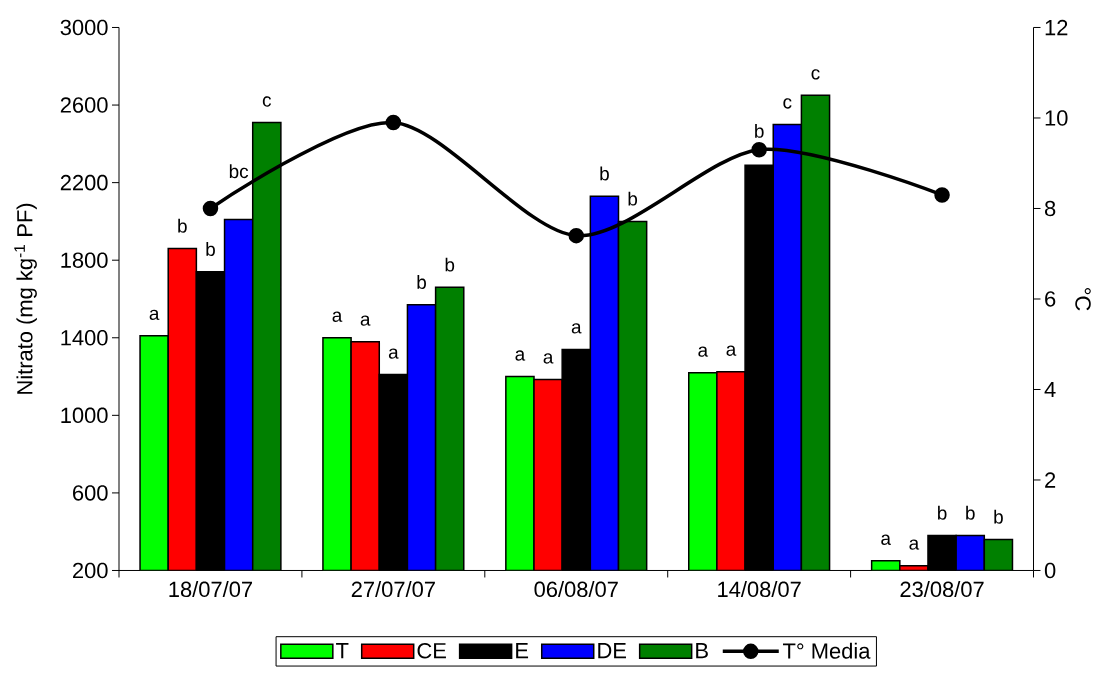  Describe the element at coordinates (759, 589) in the screenshot. I see `x-tick-label: 14/08/07` at that location.